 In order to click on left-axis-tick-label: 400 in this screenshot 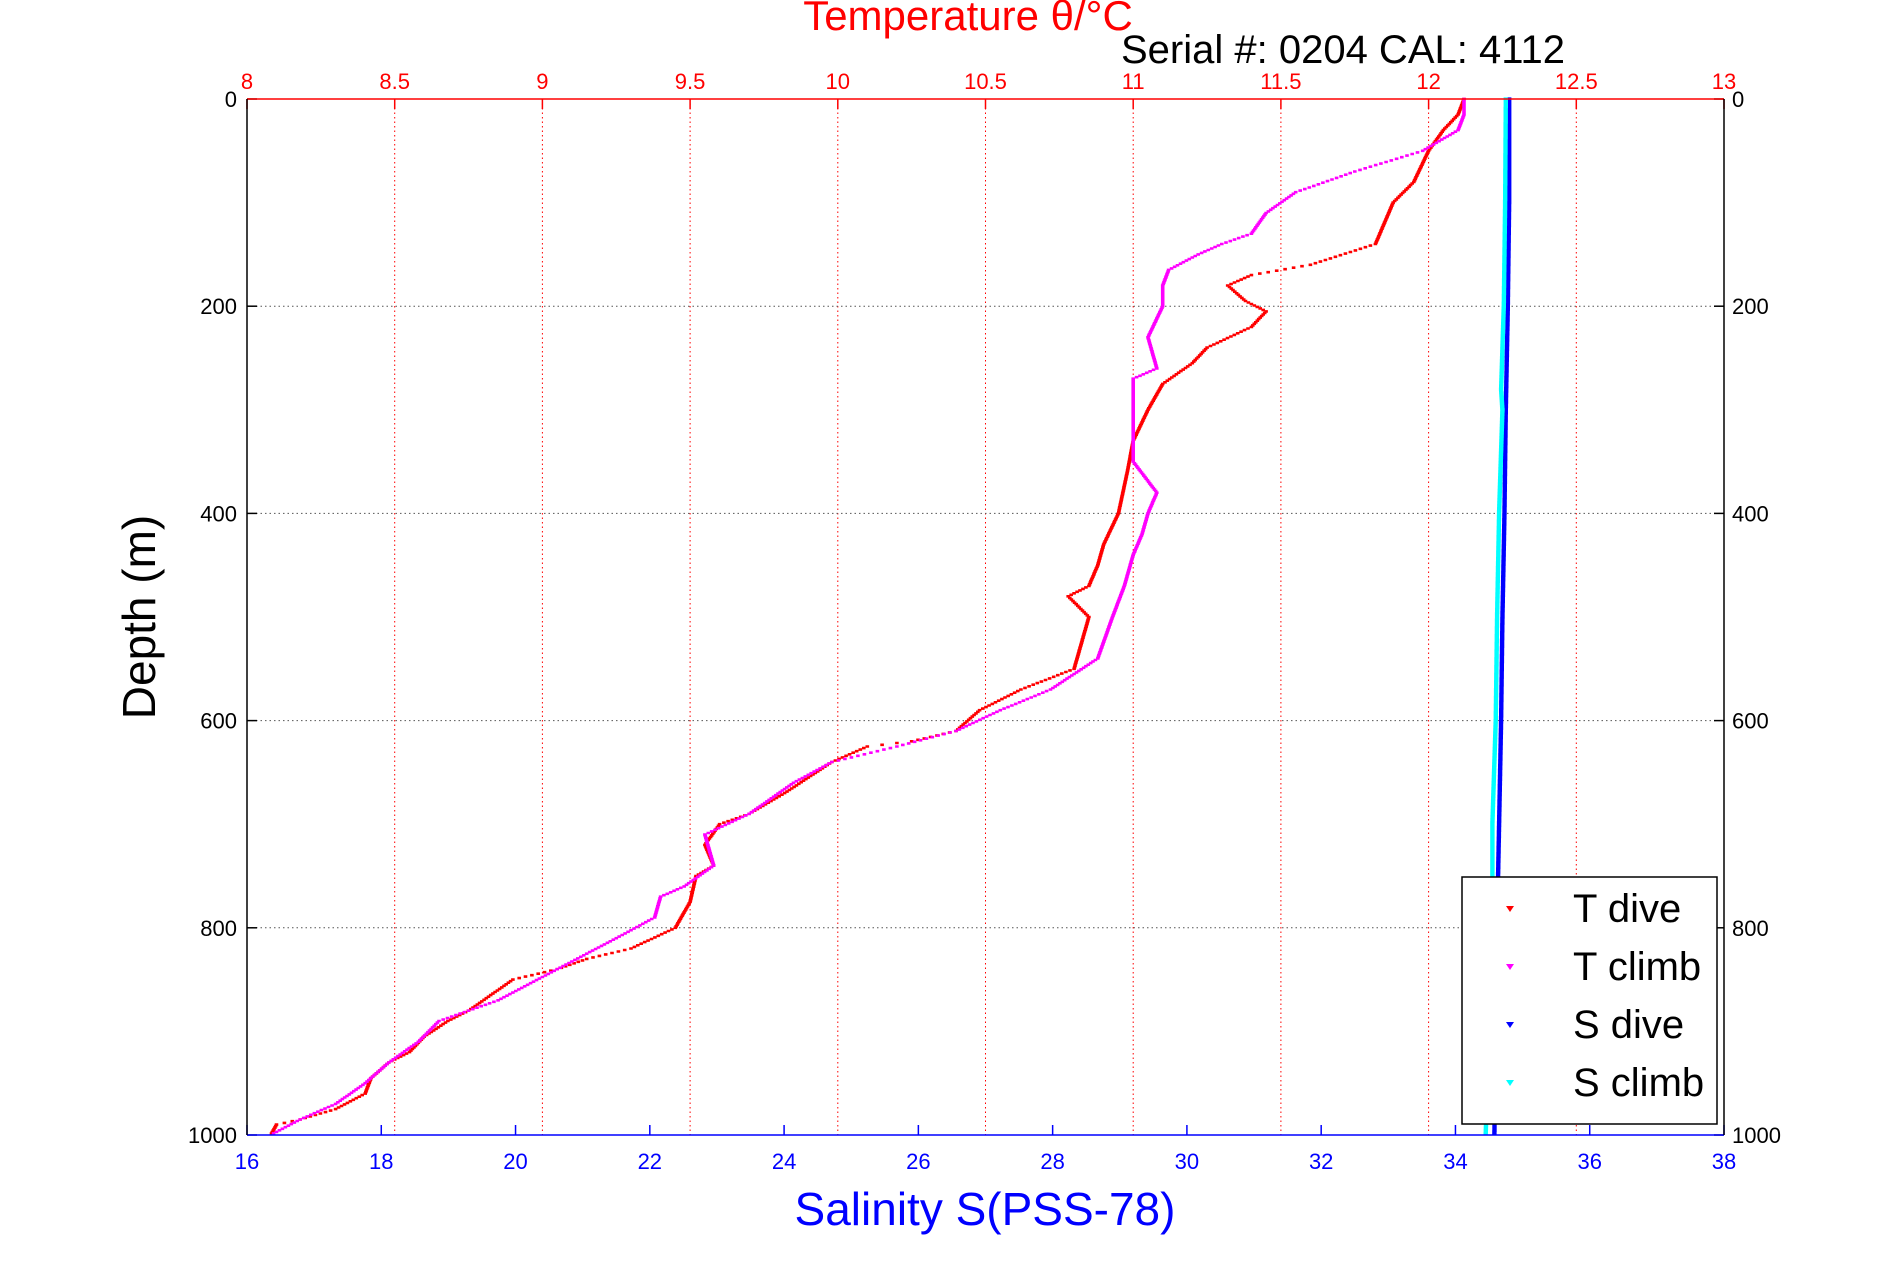, I will do `click(218, 513)`.